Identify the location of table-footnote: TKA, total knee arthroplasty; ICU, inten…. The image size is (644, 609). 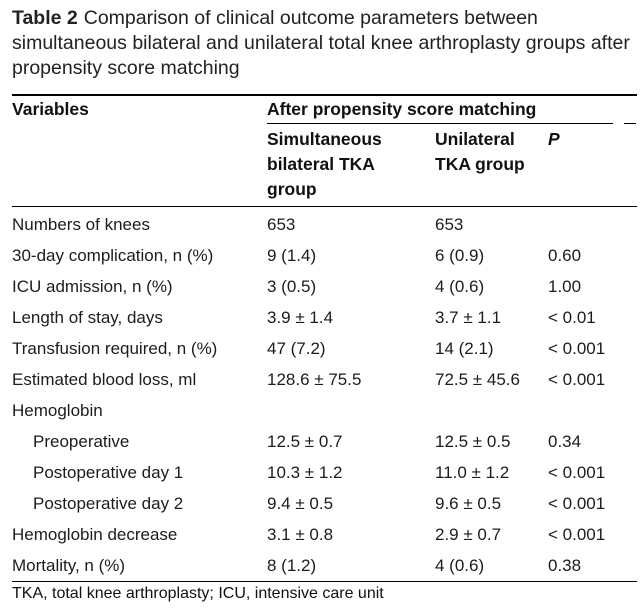
(198, 593).